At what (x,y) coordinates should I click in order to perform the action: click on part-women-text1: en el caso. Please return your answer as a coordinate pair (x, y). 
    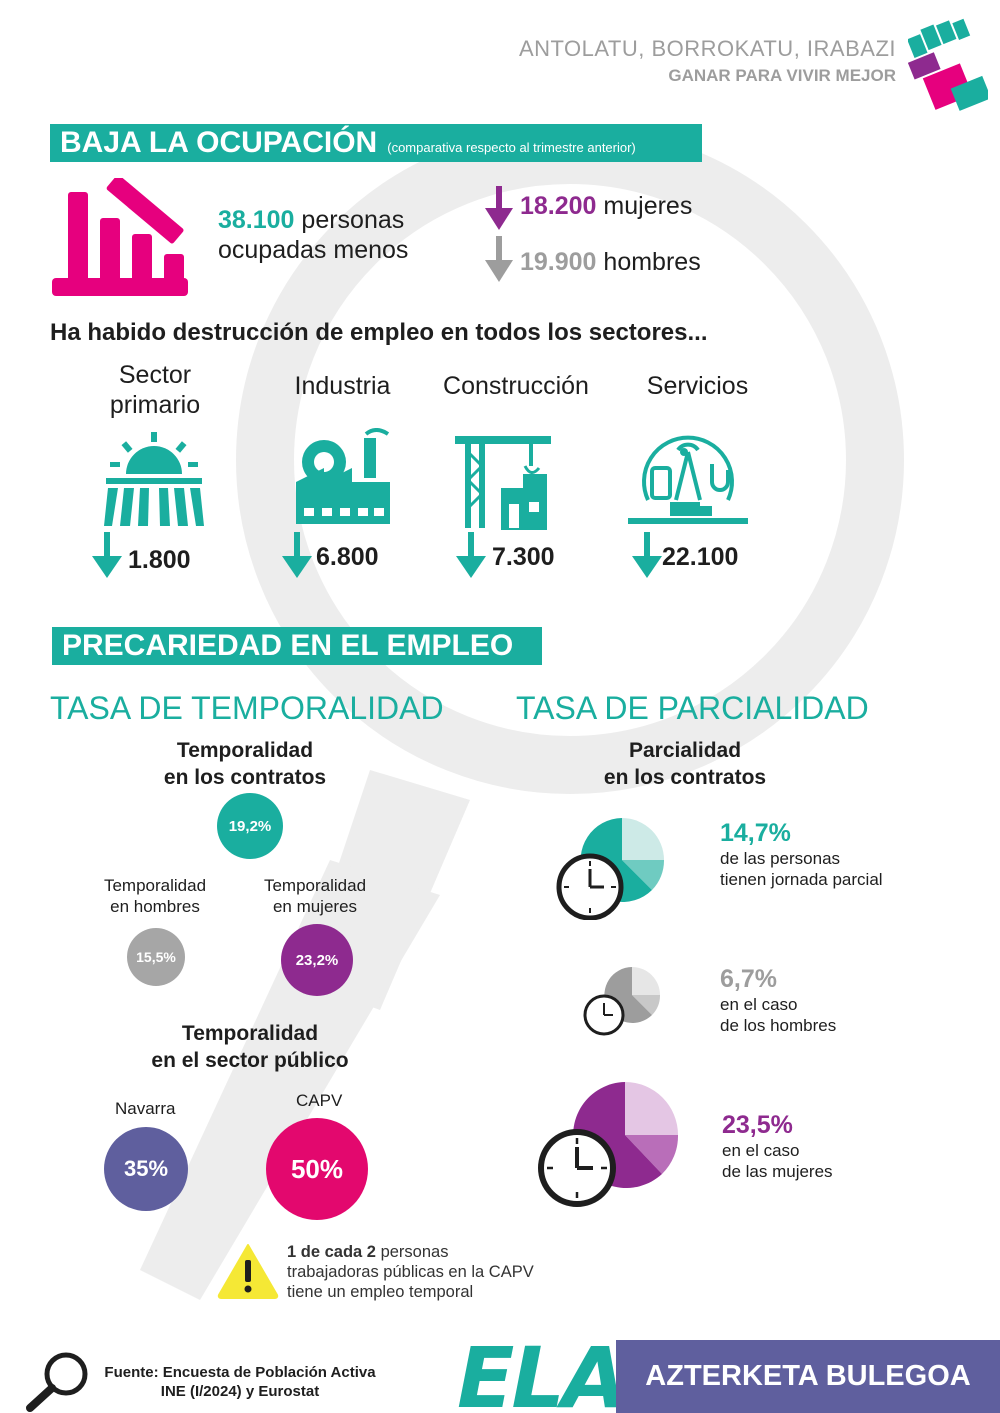
    Looking at the image, I should click on (761, 1150).